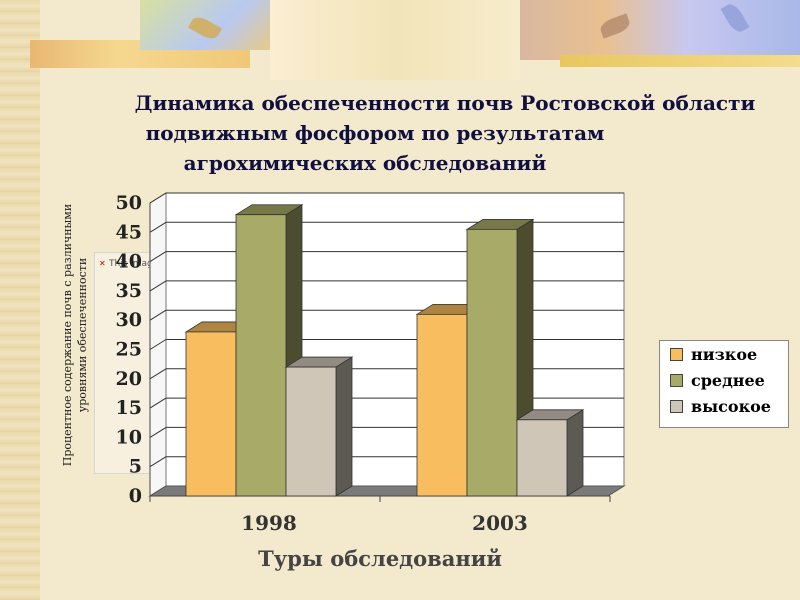 The height and width of the screenshot is (600, 800). What do you see at coordinates (129, 379) in the screenshot?
I see `y-tick-label: 20` at bounding box center [129, 379].